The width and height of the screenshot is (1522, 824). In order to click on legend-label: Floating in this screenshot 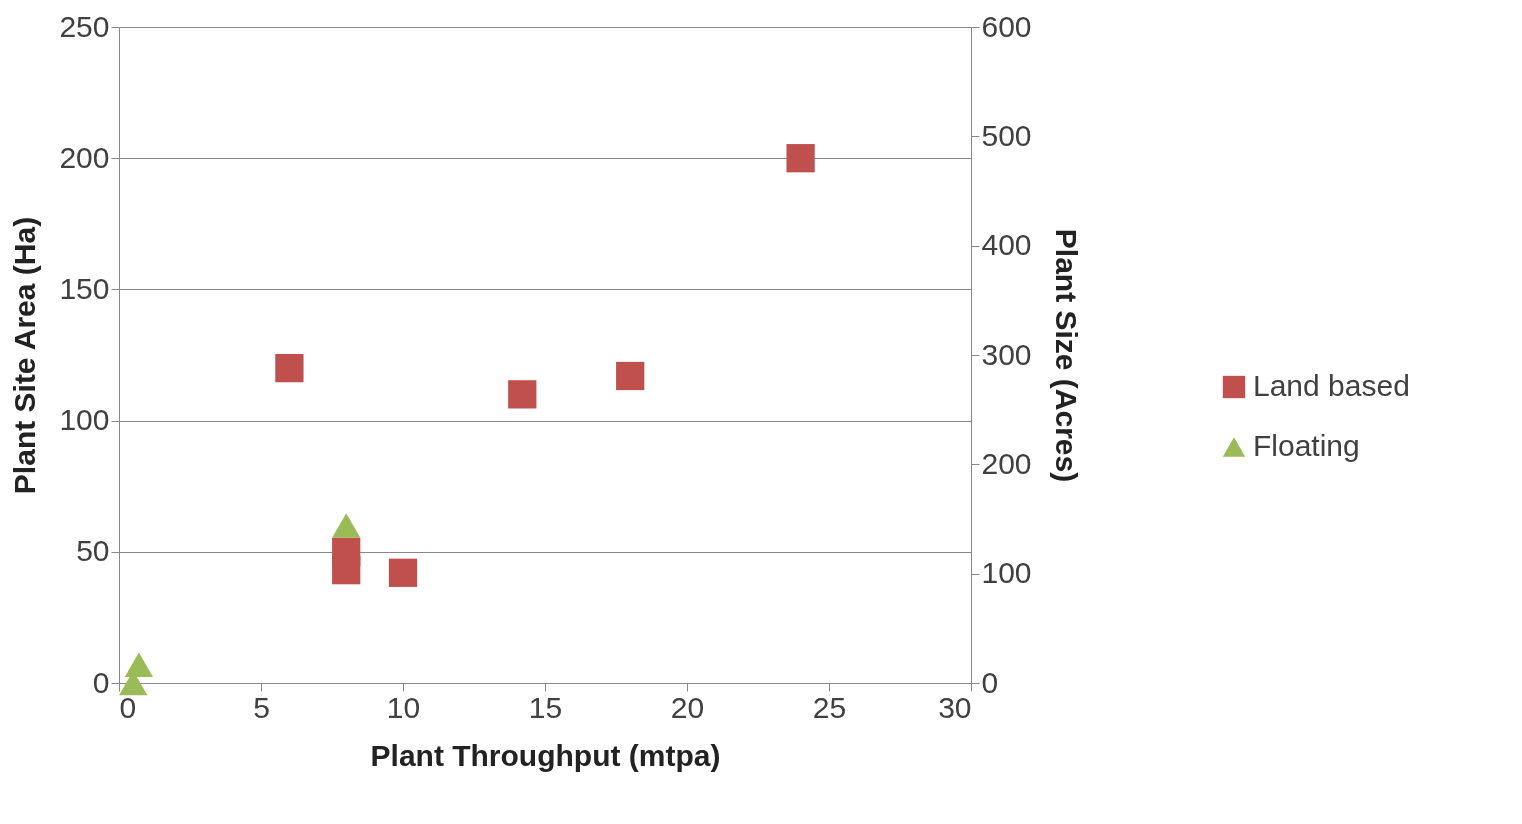, I will do `click(1306, 445)`.